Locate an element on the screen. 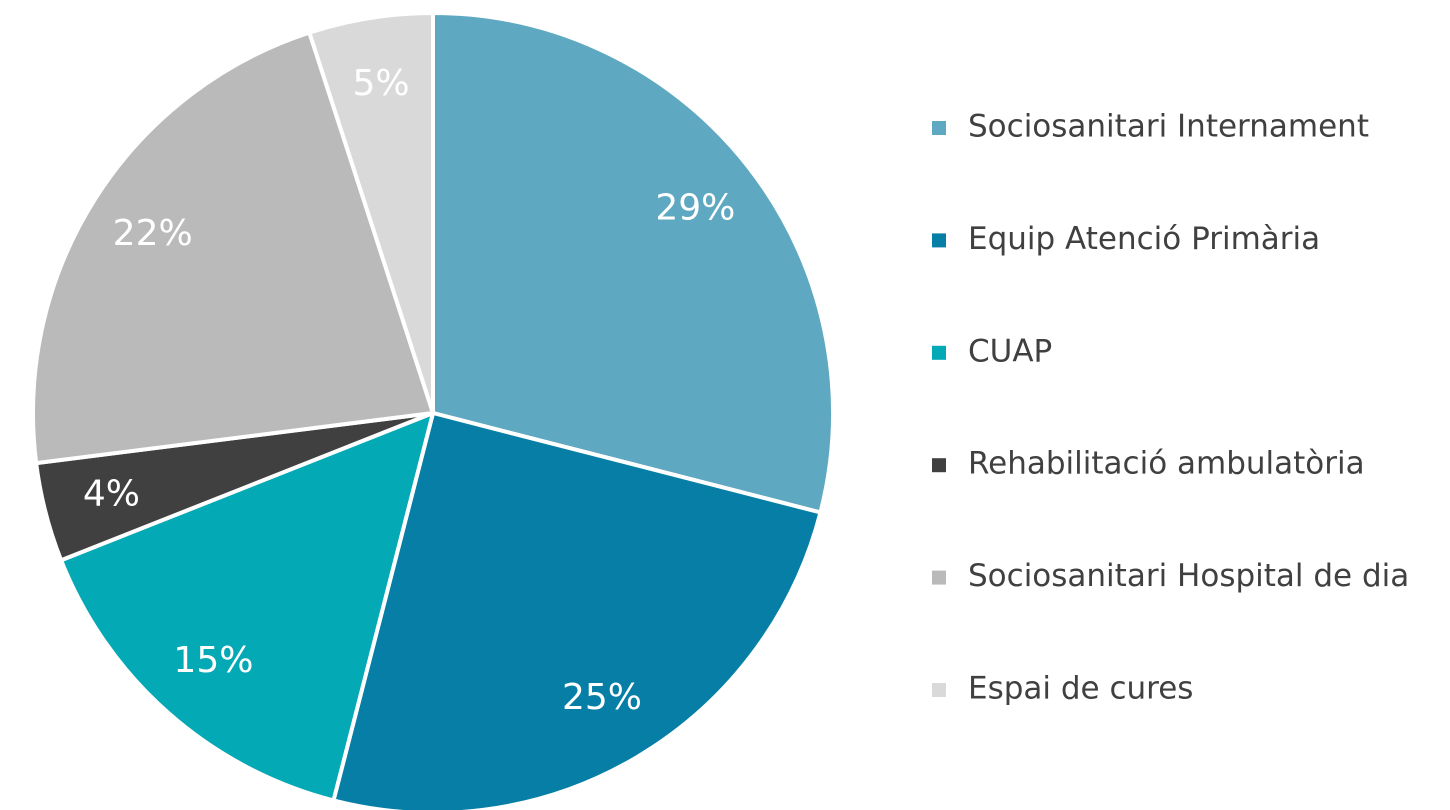 This screenshot has height=810, width=1450. legend-label: Sociosanitari Hospital de dia is located at coordinates (1188, 576).